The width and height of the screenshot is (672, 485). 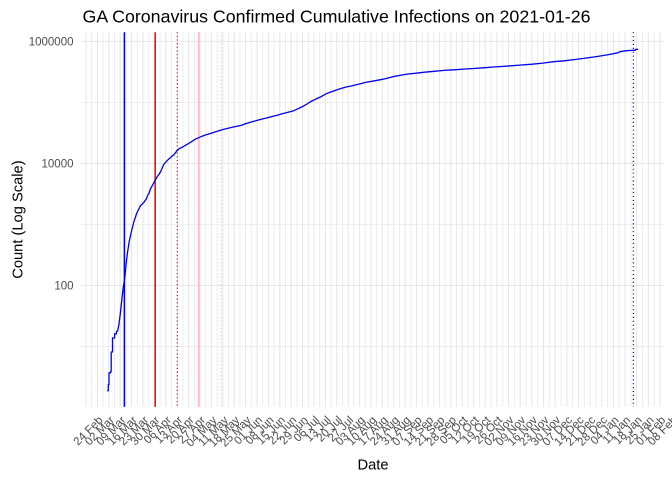 What do you see at coordinates (63, 287) in the screenshot?
I see `svg-text: 100` at bounding box center [63, 287].